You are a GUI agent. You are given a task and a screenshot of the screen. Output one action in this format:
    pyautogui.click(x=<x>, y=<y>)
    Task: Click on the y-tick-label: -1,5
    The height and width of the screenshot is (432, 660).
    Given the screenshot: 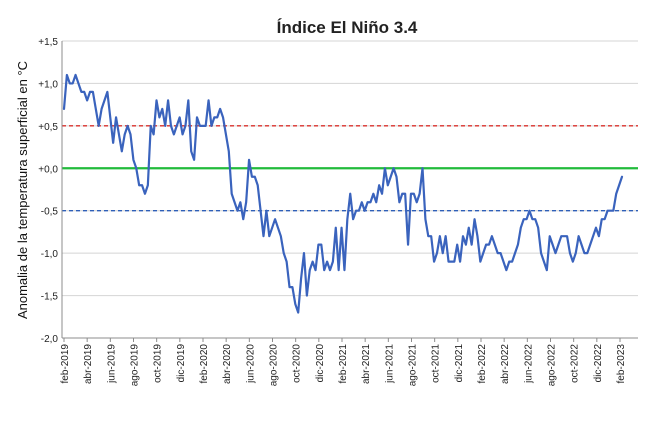 What is the action you would take?
    pyautogui.click(x=50, y=297)
    